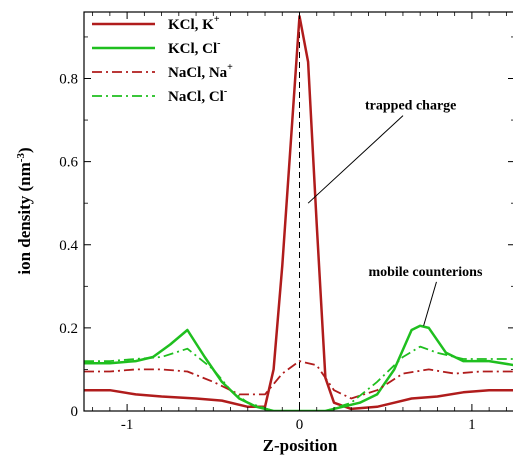 The width and height of the screenshot is (513, 457). What do you see at coordinates (68, 80) in the screenshot?
I see `y-tick-label: 0.8` at bounding box center [68, 80].